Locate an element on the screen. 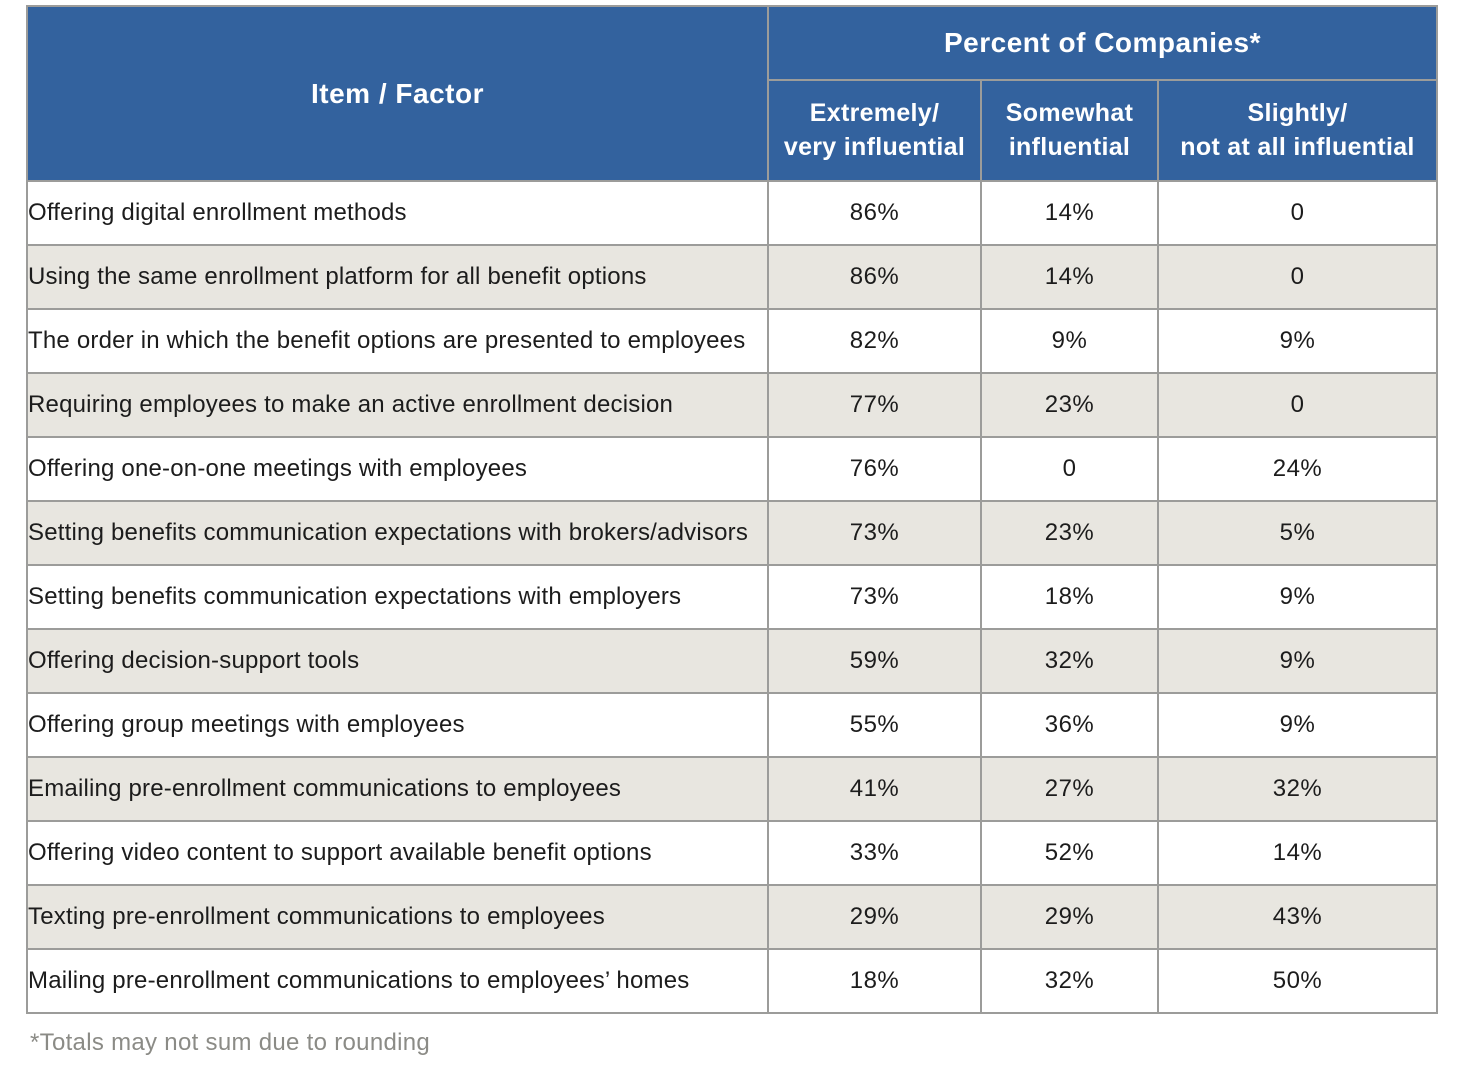 Image resolution: width=1458 pixels, height=1085 pixels. footnote: *Totals may not sum due to rounding is located at coordinates (230, 1042).